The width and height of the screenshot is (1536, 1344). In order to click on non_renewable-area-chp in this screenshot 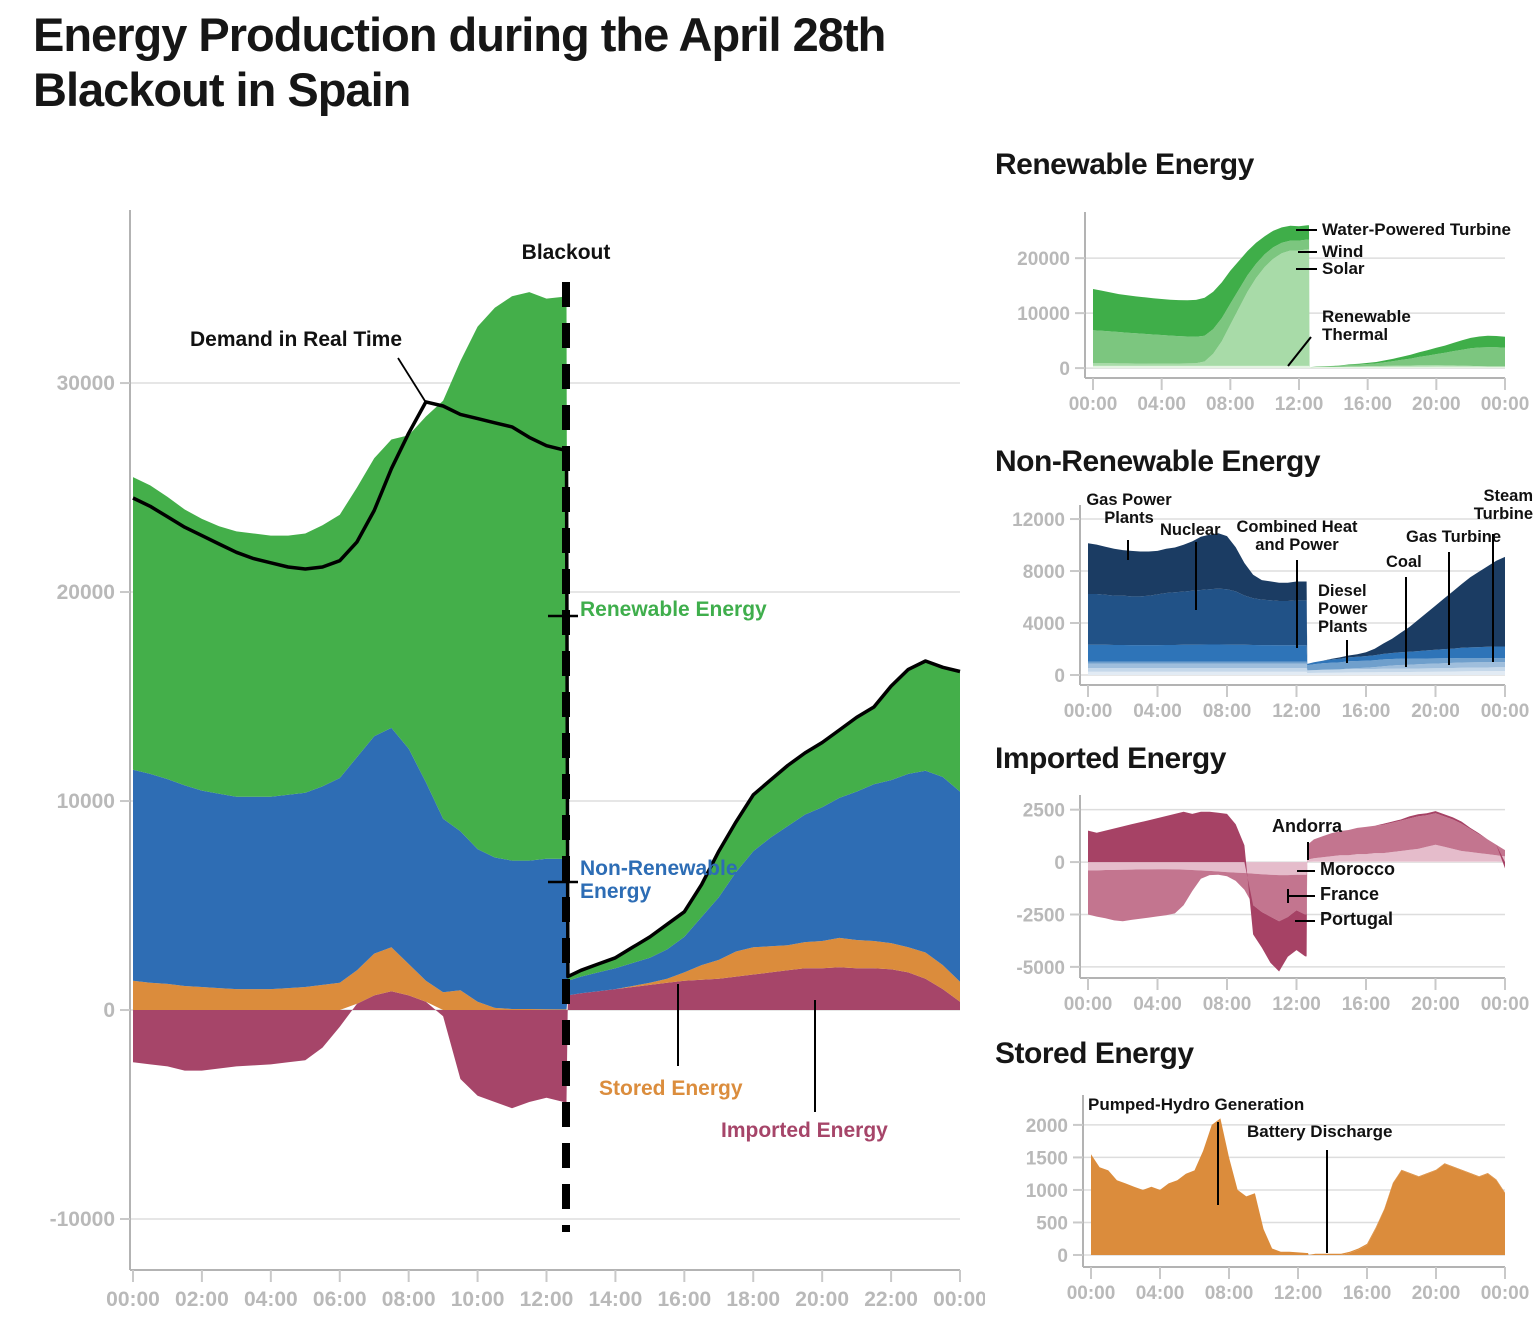, I will do `click(1296, 655)`.